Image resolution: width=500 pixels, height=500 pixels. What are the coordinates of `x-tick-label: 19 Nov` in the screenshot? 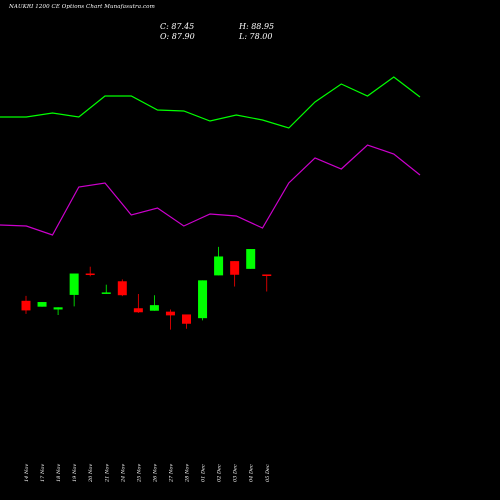 It's located at (75, 473).